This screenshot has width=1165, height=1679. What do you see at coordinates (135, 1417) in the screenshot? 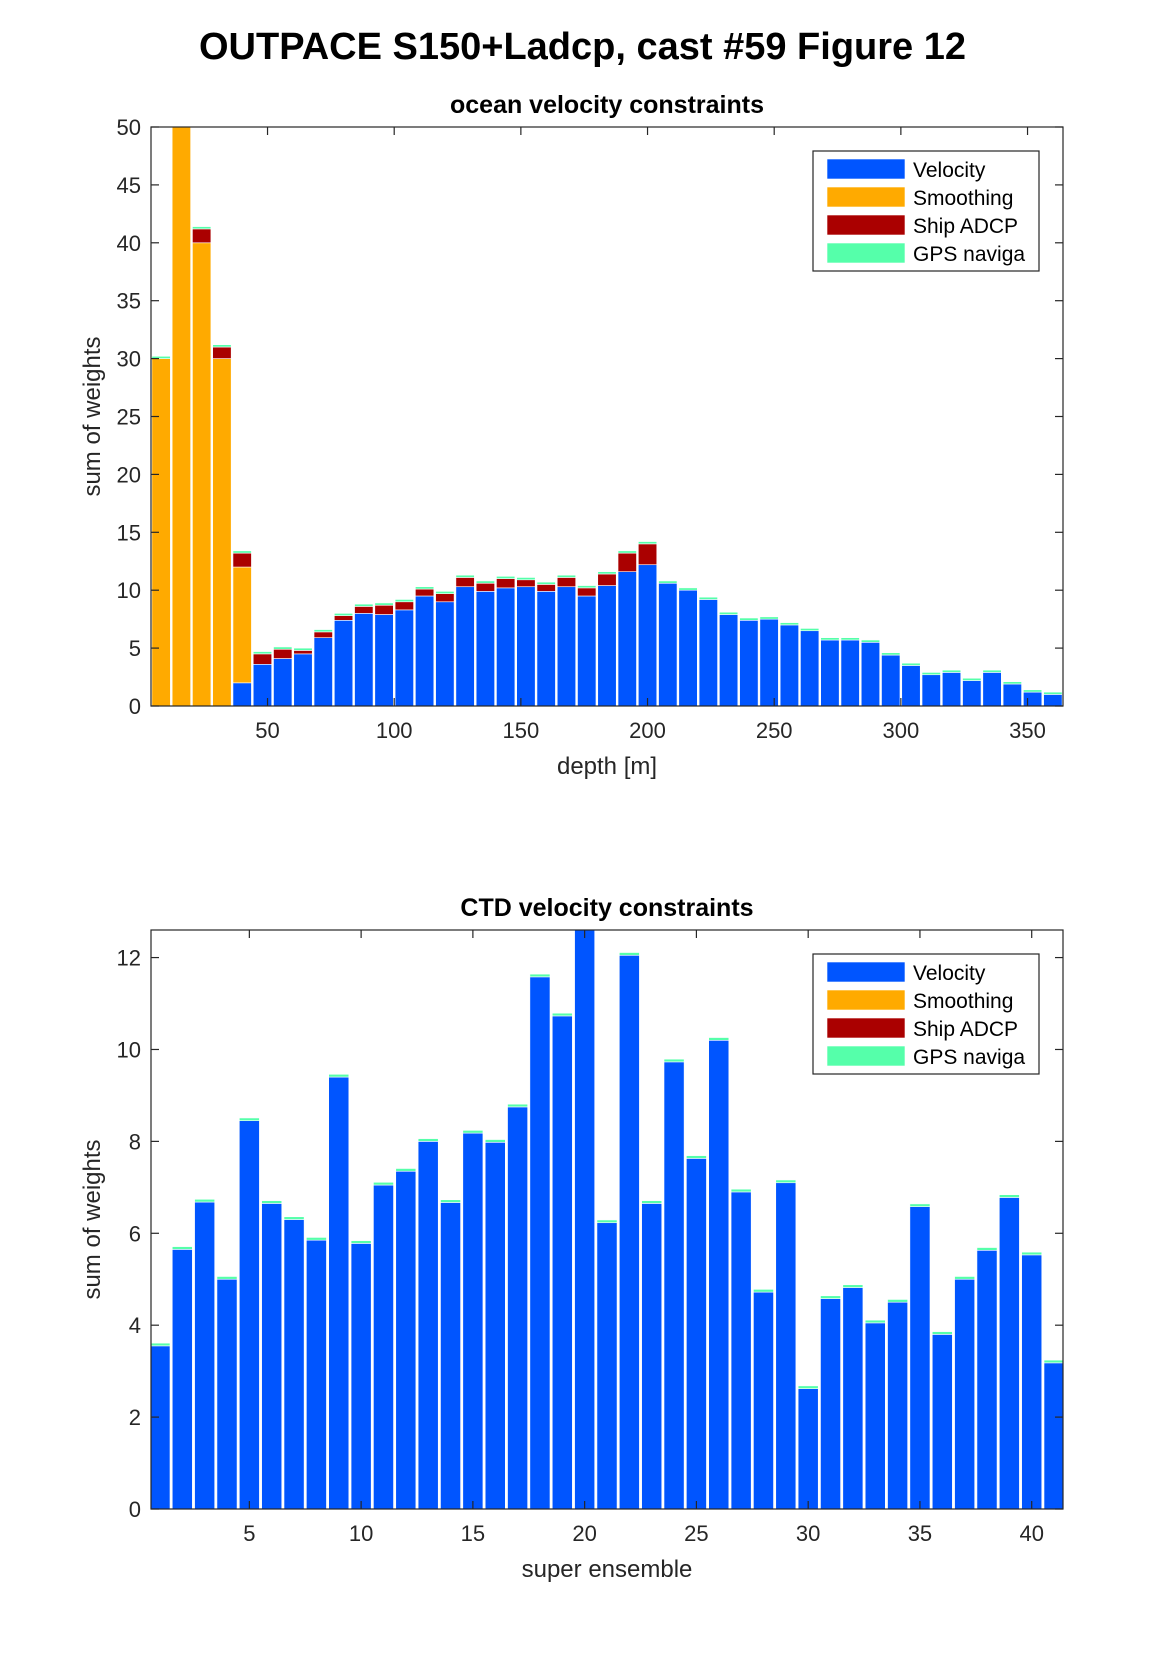
I see `bottom-ytick-label: 2` at bounding box center [135, 1417].